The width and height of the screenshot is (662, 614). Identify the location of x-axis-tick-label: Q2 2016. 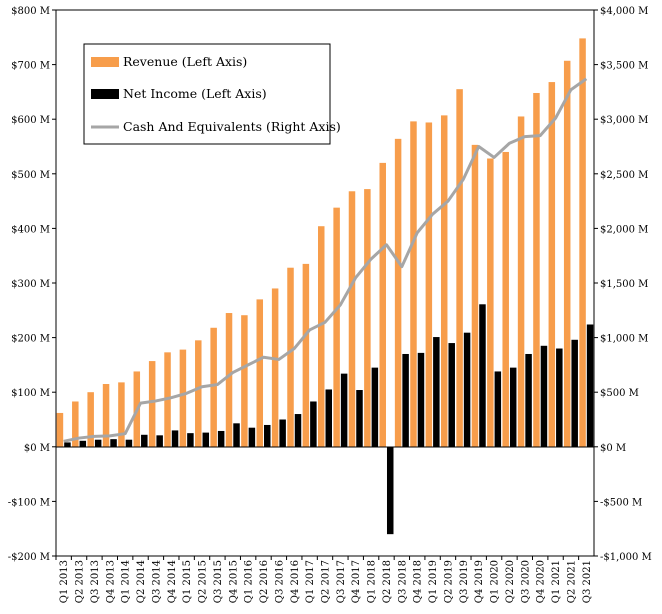
(264, 581).